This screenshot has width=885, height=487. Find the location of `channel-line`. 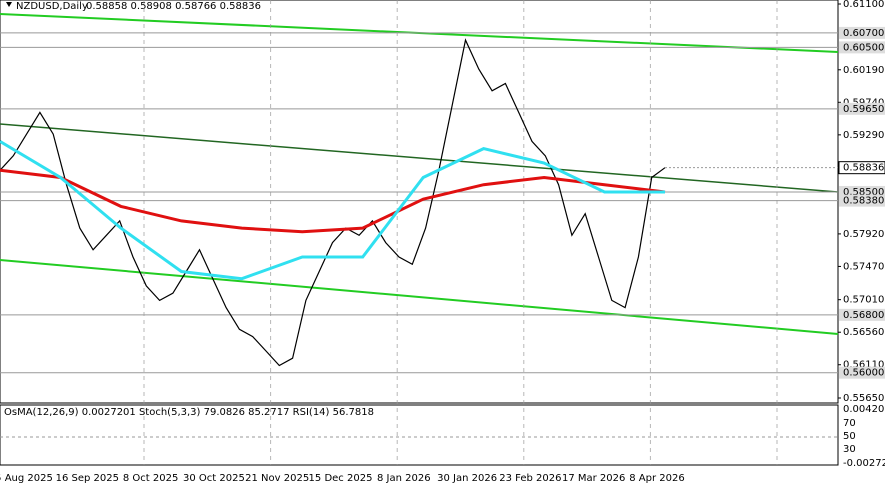

channel-line is located at coordinates (419, 158).